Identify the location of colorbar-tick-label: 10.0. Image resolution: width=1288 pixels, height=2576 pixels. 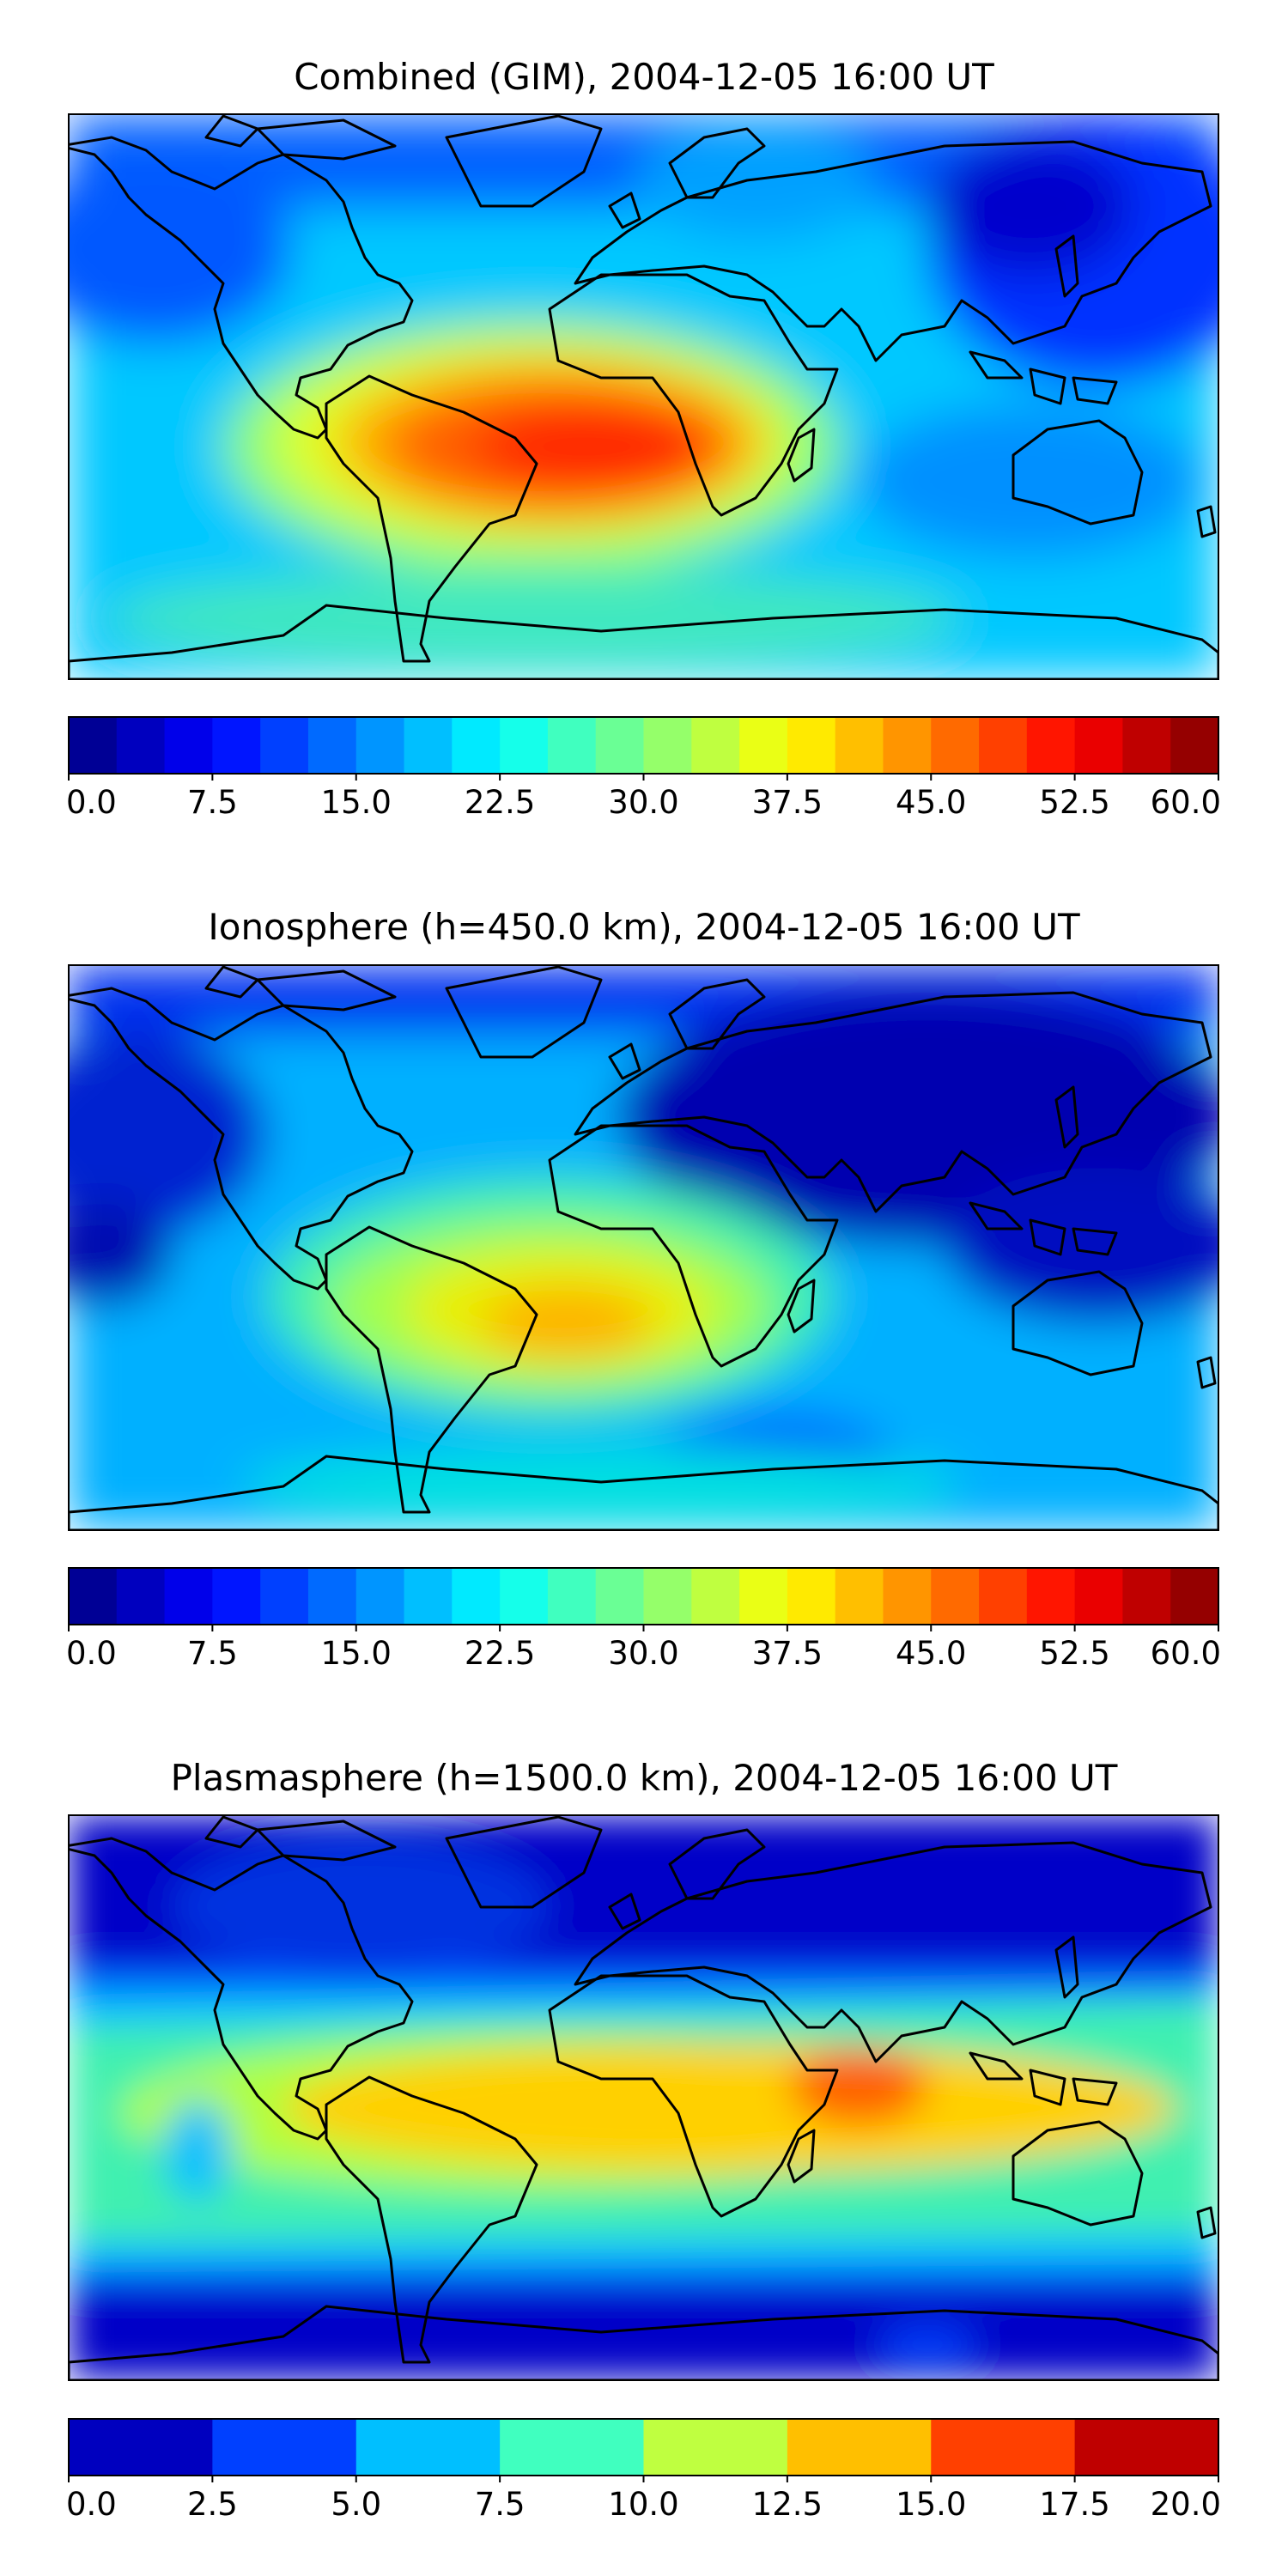
(643, 2504).